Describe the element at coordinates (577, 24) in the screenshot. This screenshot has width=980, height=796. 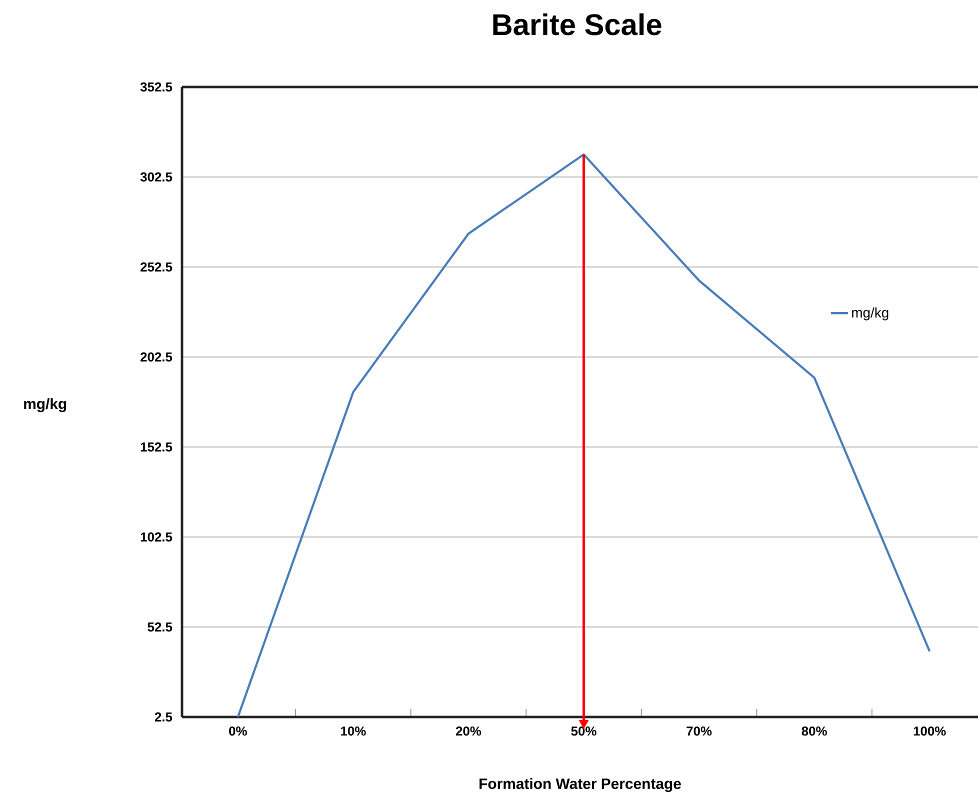
I see `chart-title: Barite Scale` at that location.